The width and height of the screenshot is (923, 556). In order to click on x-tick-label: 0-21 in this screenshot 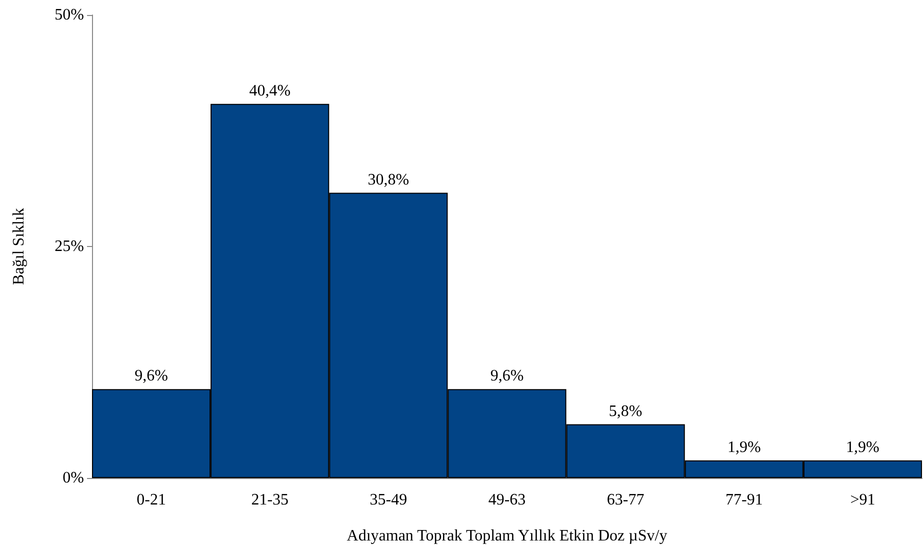, I will do `click(151, 500)`.